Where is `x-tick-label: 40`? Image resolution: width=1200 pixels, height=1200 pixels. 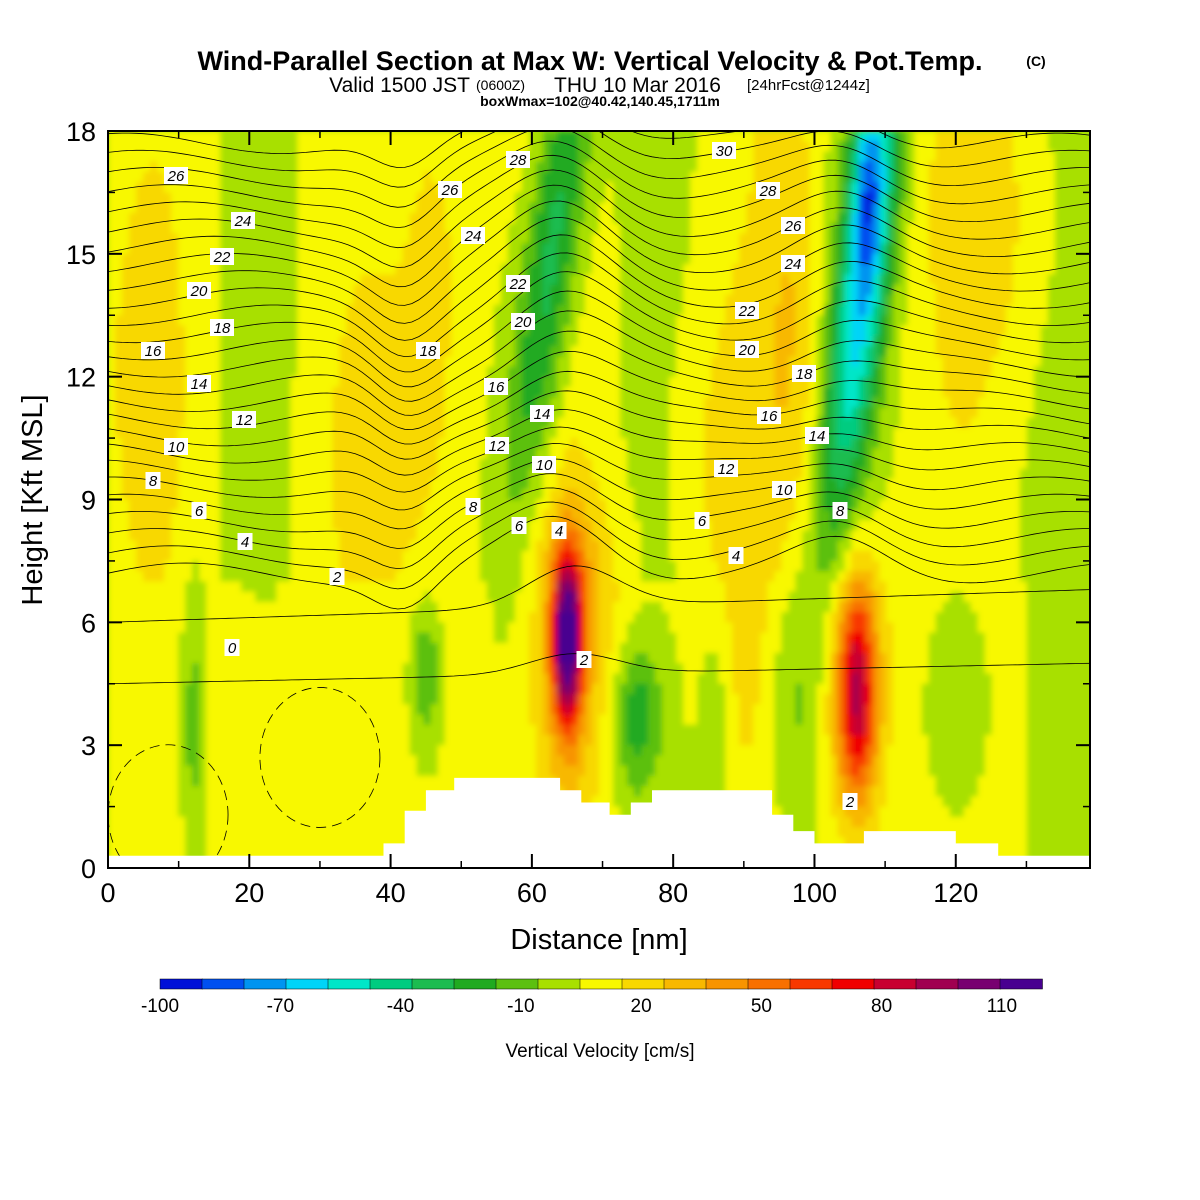
x-tick-label: 40 is located at coordinates (391, 893).